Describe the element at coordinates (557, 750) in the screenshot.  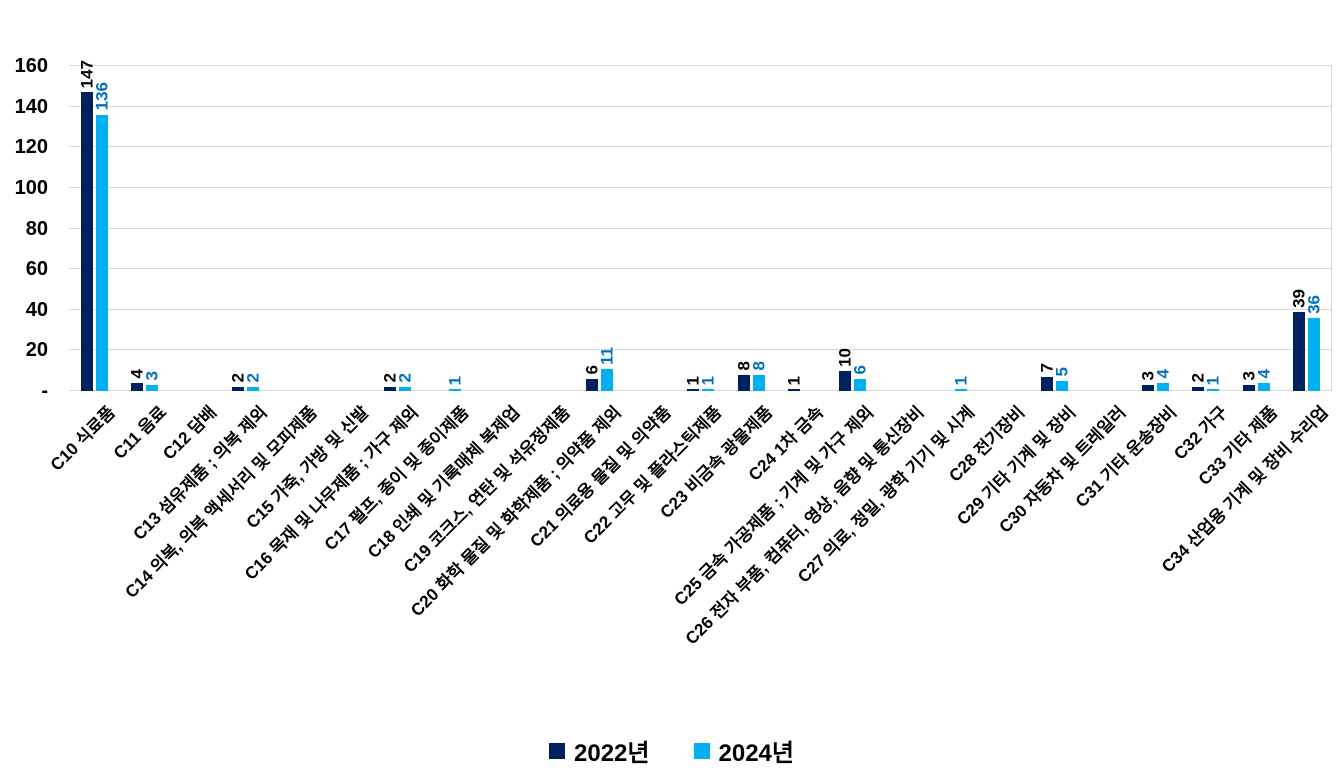
I see `legend-swatch-2022` at that location.